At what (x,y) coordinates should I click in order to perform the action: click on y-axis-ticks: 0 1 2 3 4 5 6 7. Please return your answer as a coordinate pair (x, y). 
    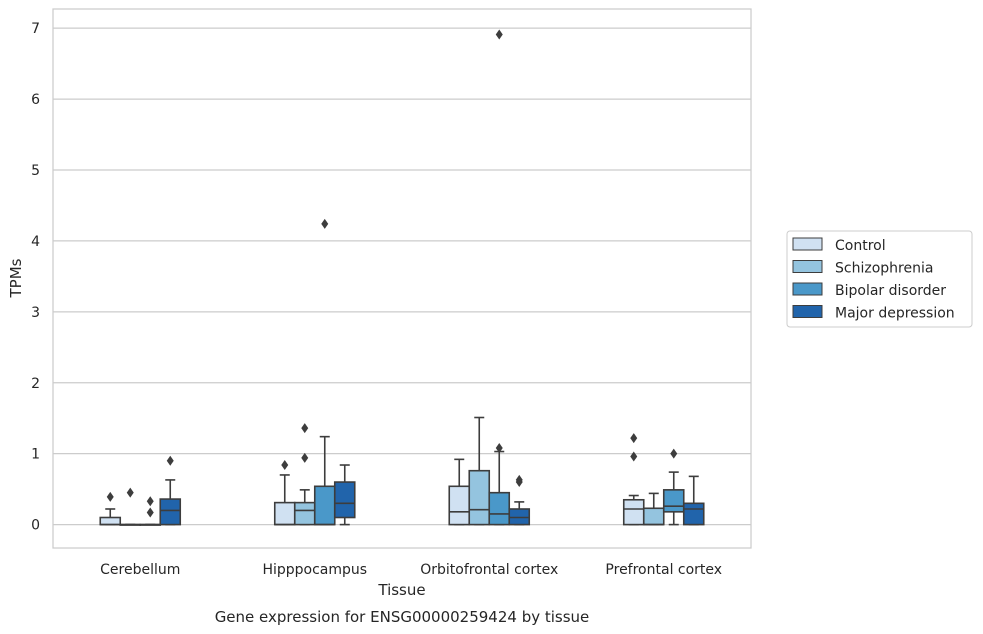
    Looking at the image, I should click on (35, 277).